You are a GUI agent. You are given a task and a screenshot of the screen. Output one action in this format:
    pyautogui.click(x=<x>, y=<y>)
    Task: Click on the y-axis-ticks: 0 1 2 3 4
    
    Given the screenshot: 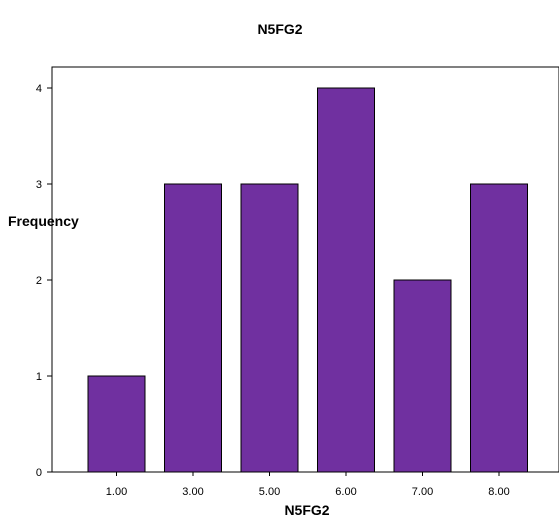 What is the action you would take?
    pyautogui.click(x=44, y=281)
    